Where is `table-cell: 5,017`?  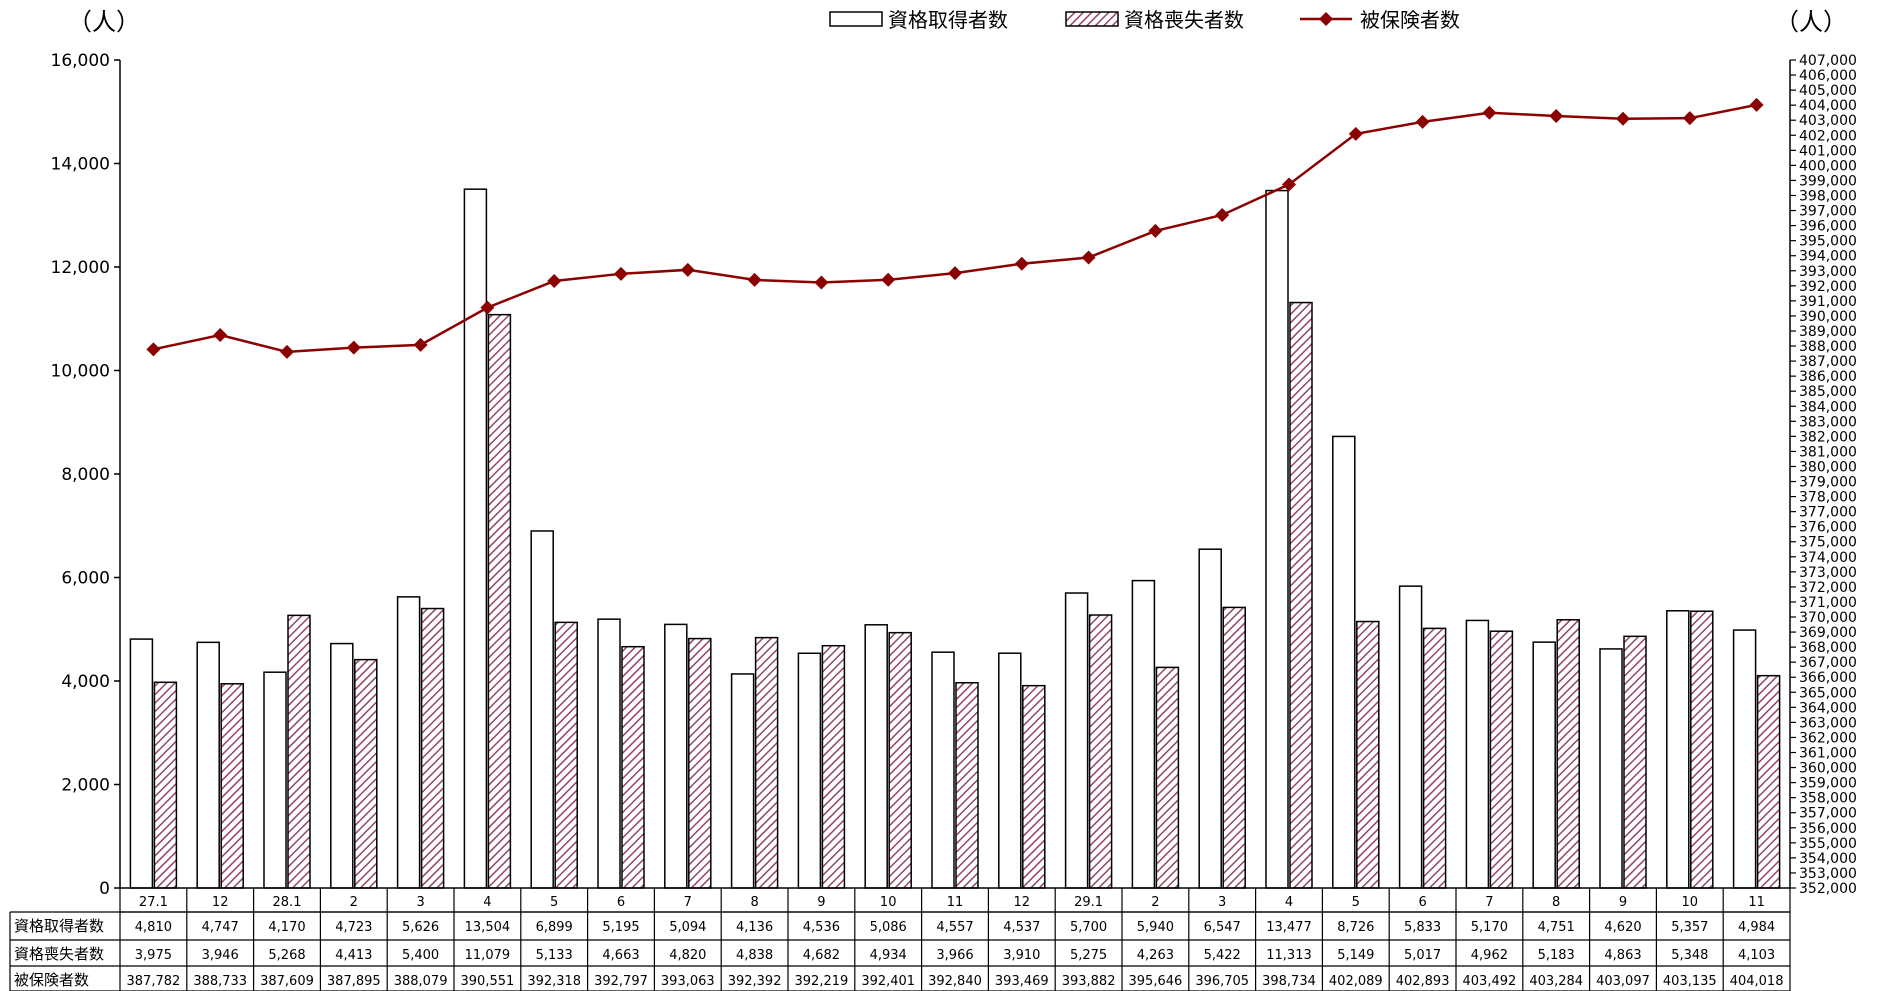
table-cell: 5,017 is located at coordinates (1422, 955).